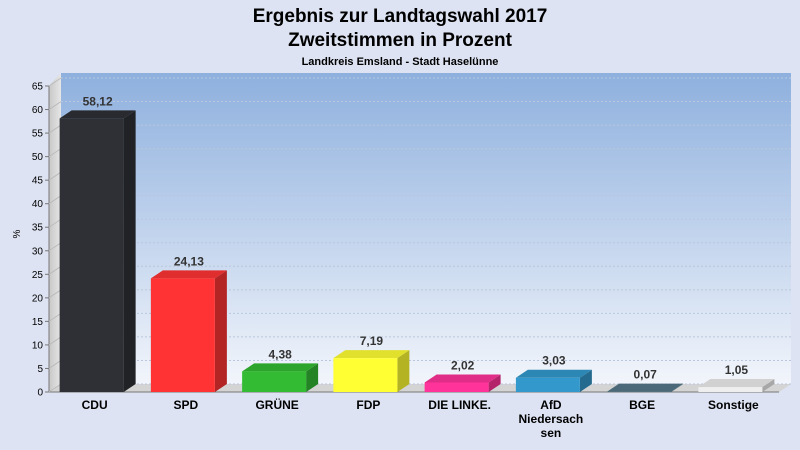 The image size is (800, 450). I want to click on value-label: 24,13, so click(189, 261).